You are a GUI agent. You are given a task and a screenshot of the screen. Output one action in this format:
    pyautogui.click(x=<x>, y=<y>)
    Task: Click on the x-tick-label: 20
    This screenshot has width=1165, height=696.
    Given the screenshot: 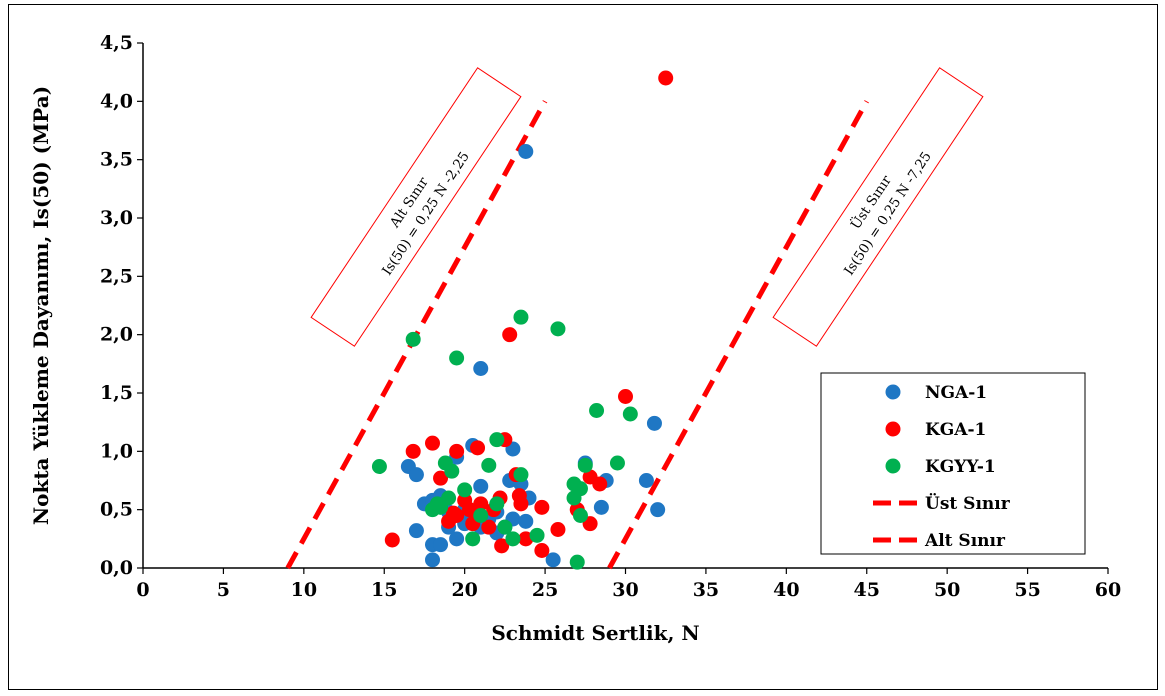 What is the action you would take?
    pyautogui.click(x=464, y=590)
    